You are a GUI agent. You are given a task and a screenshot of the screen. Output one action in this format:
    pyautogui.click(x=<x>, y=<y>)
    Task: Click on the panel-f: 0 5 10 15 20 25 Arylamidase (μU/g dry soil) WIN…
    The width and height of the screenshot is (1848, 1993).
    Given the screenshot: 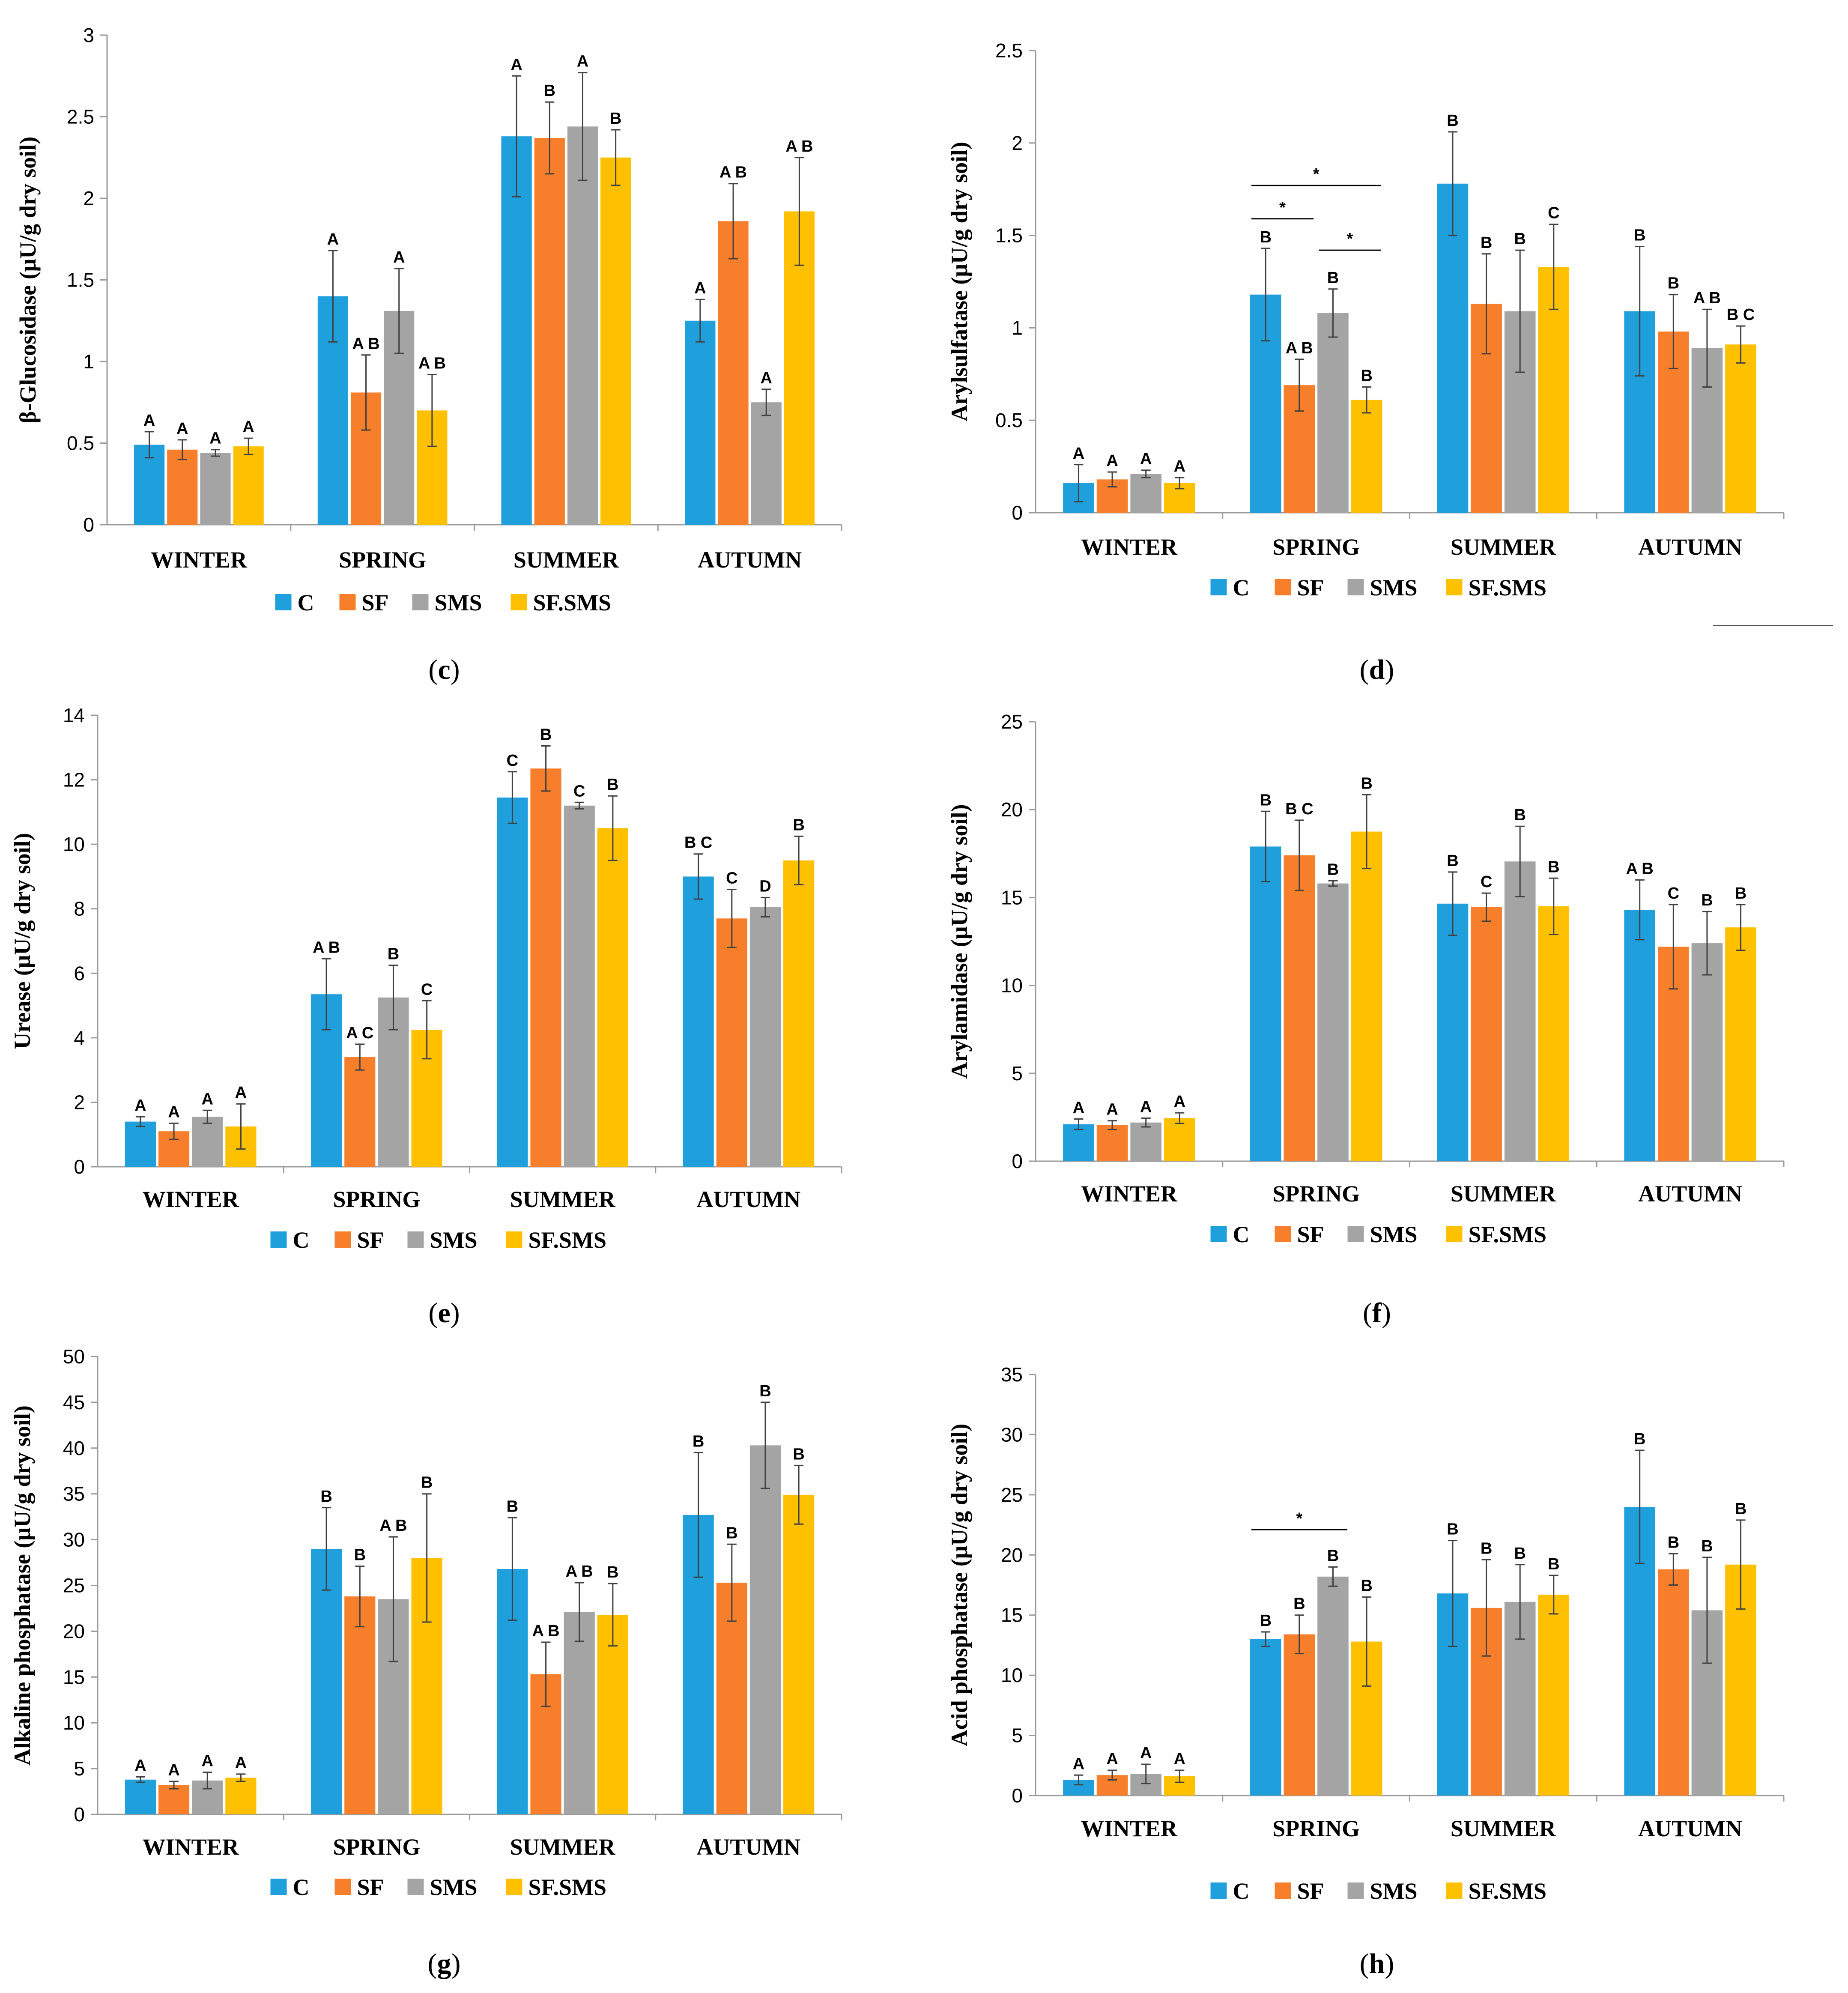 What is the action you would take?
    pyautogui.click(x=1365, y=1020)
    